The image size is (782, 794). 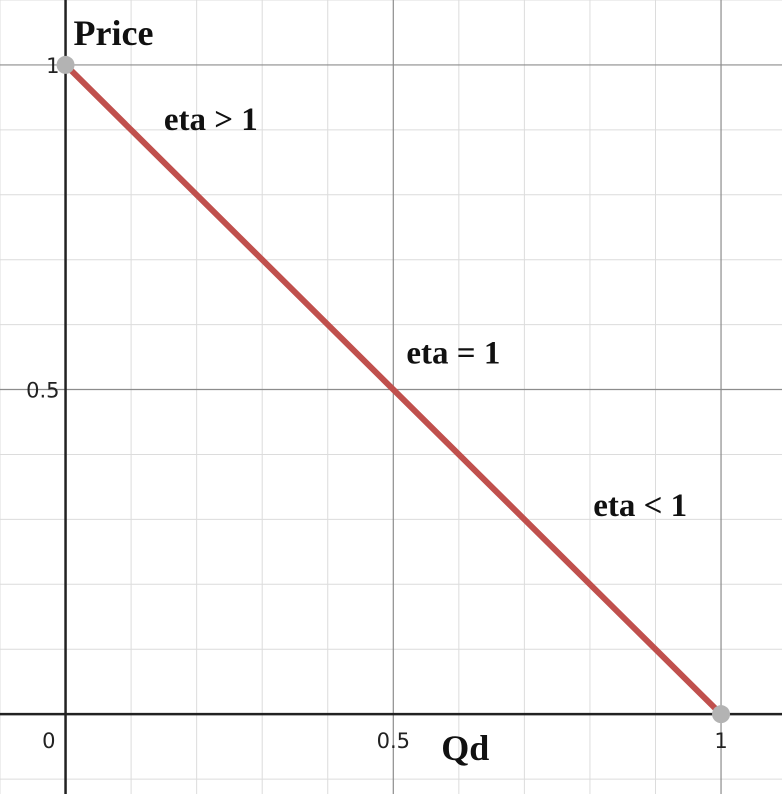 What do you see at coordinates (114, 33) in the screenshot?
I see `y-axis-title: Price` at bounding box center [114, 33].